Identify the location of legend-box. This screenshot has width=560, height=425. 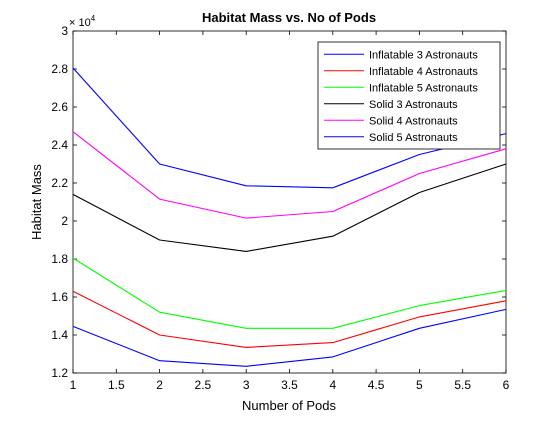
(409, 95).